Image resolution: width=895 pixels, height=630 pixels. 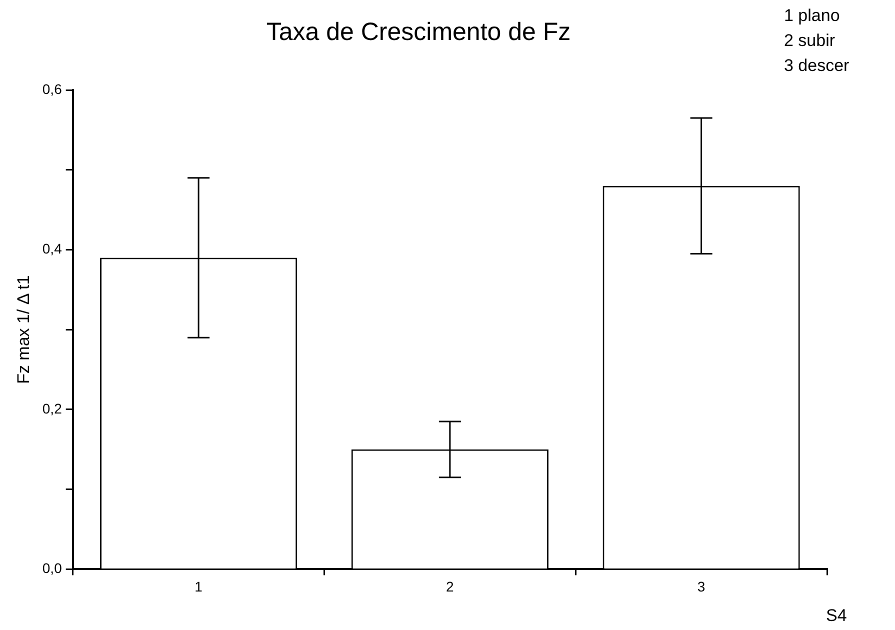 I want to click on x-tick-label: 1, so click(x=198, y=586).